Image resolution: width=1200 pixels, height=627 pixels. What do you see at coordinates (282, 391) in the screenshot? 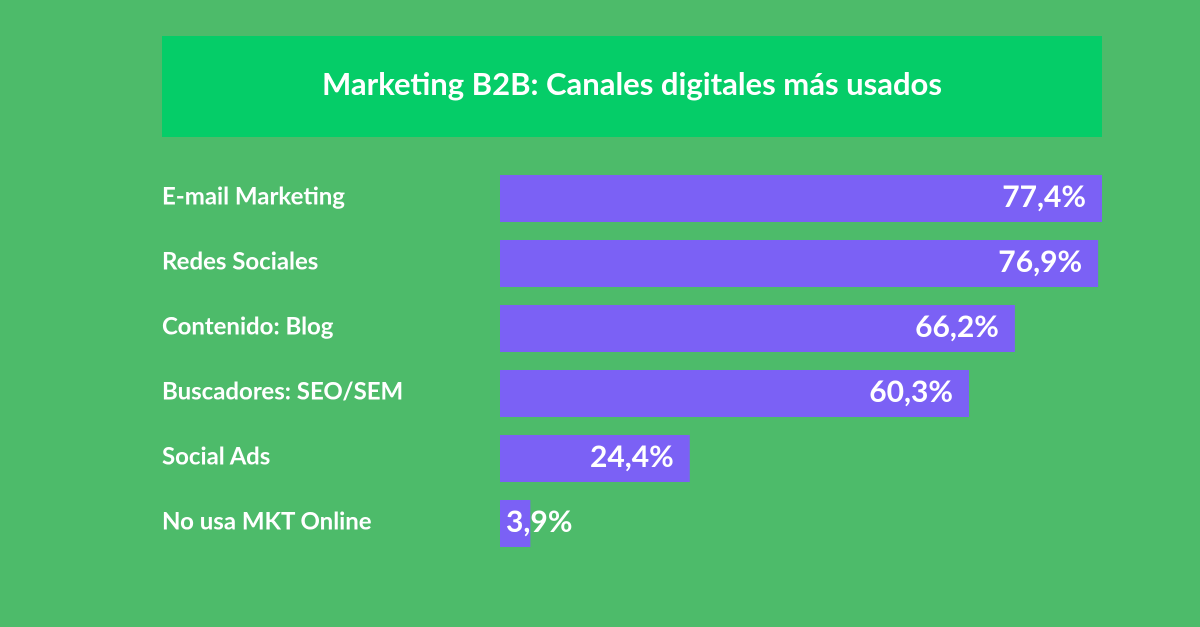
I see `category-label: Buscadores: SEO/SEM` at bounding box center [282, 391].